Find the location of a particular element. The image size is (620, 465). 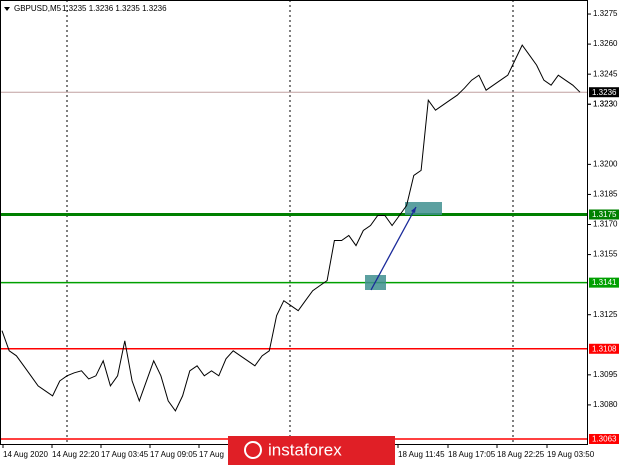

arrow-head is located at coordinates (413, 210).